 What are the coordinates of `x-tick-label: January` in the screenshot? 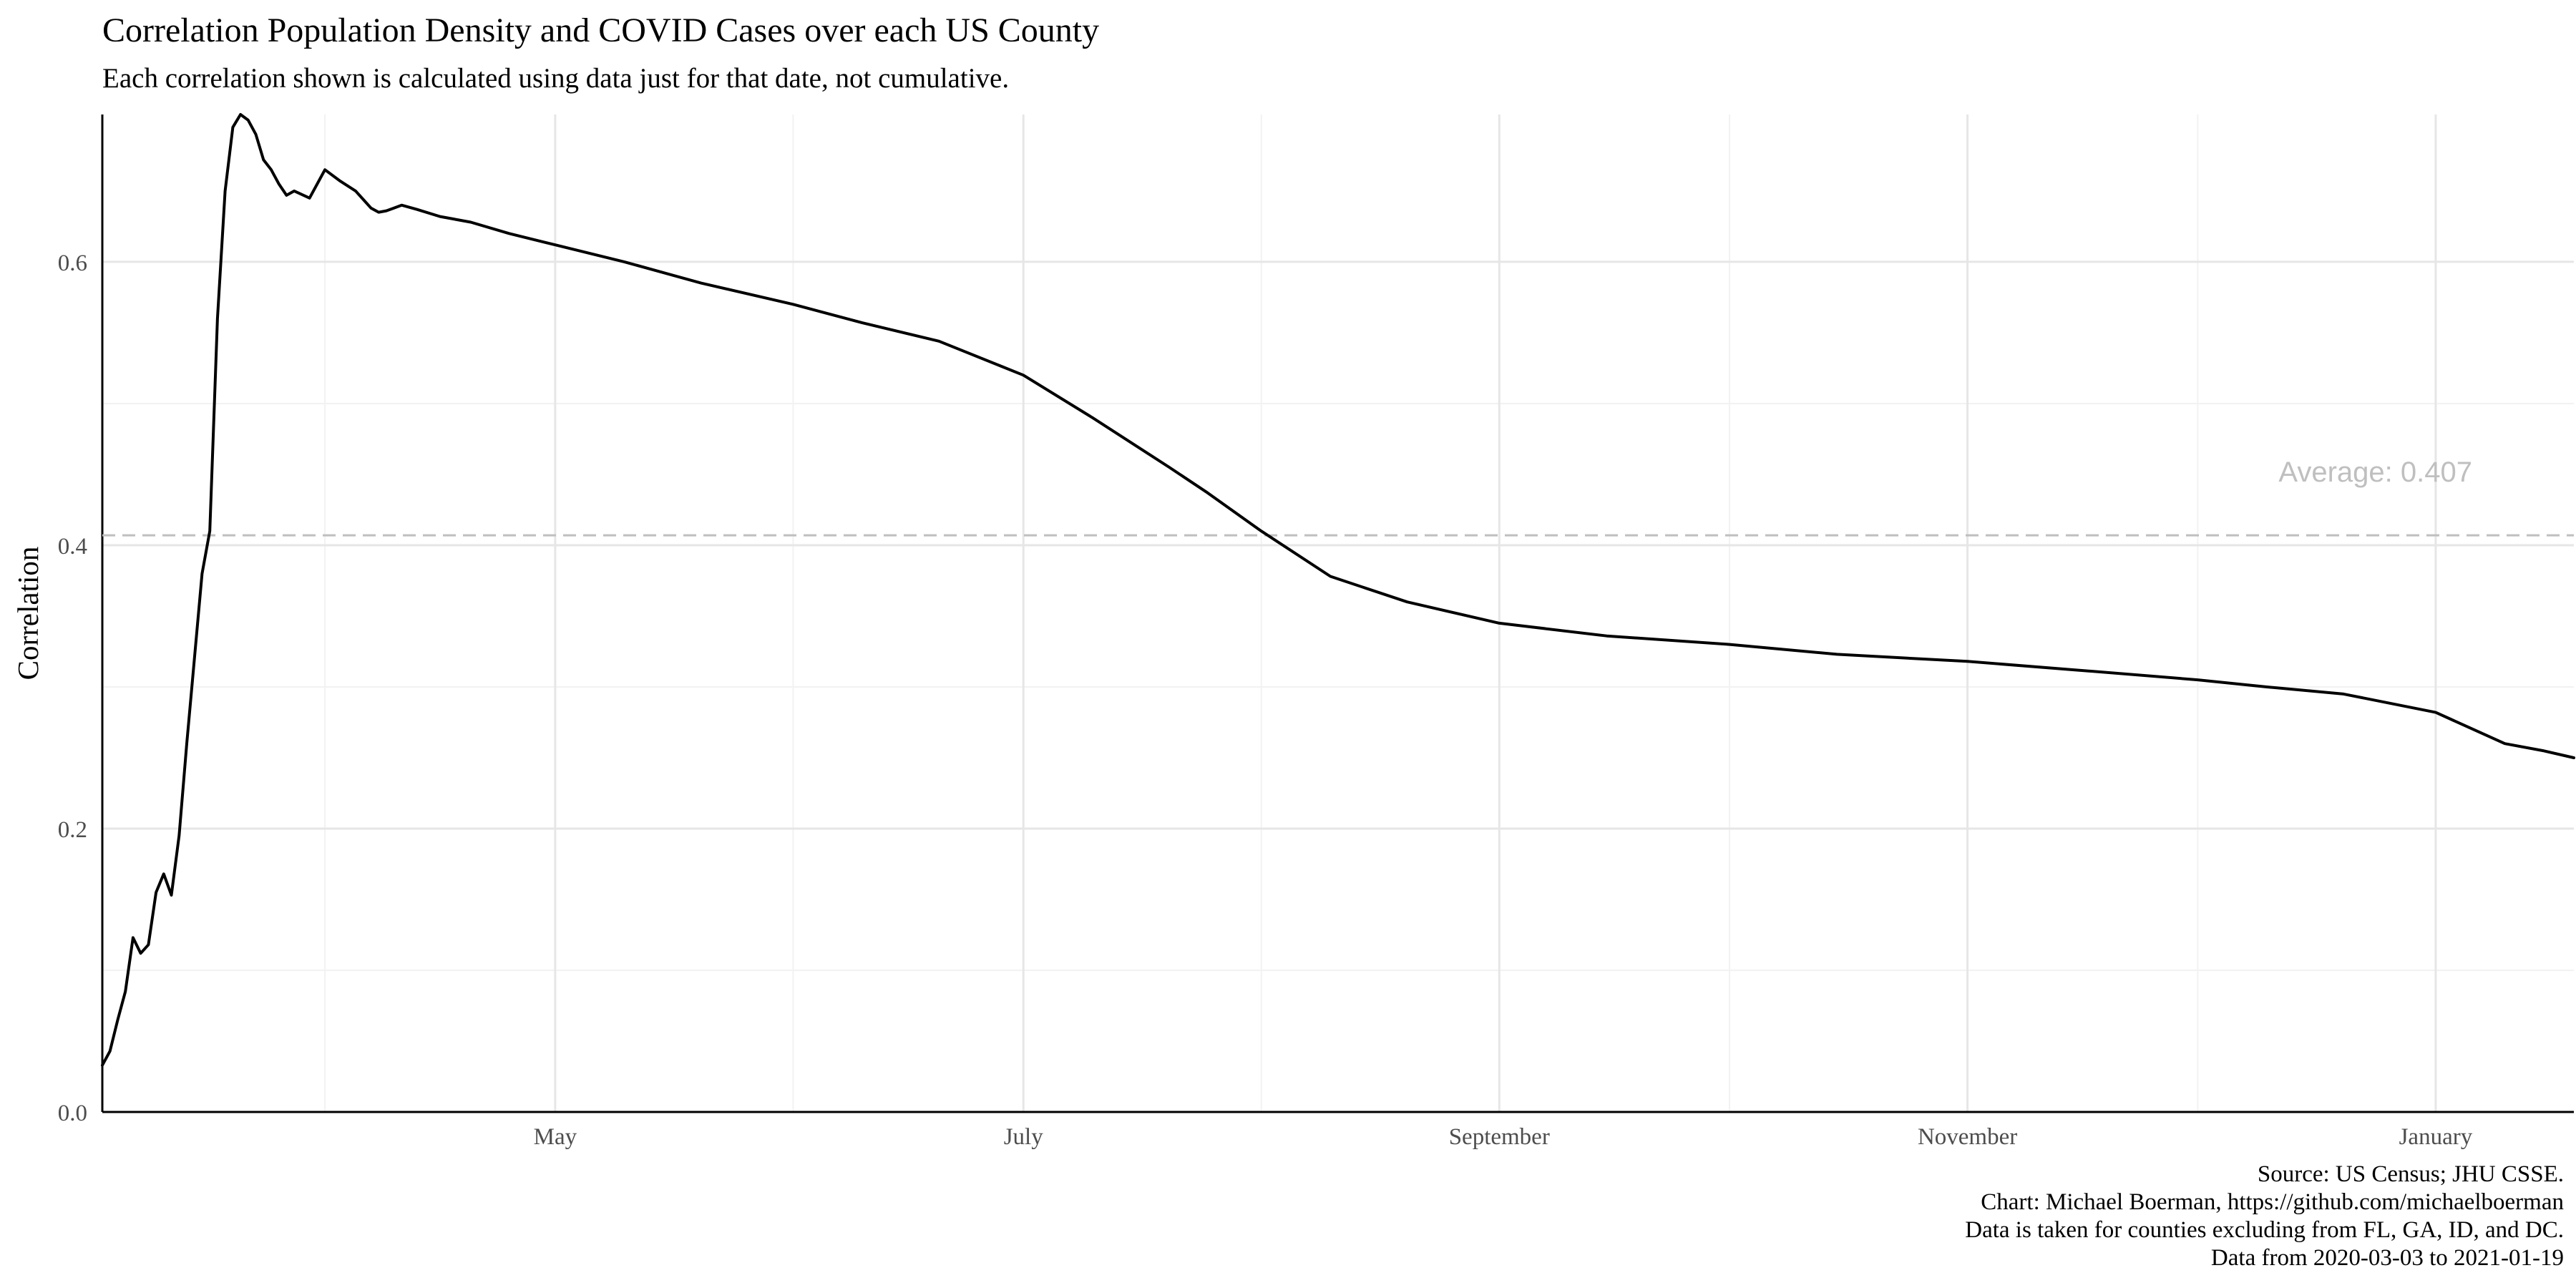 It's located at (2436, 1137).